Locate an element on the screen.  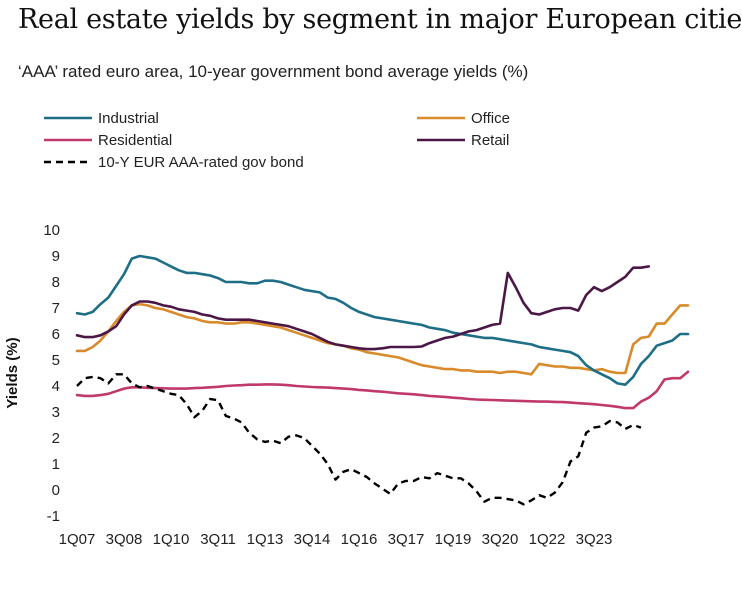
legend-label-office: Office is located at coordinates (490, 118).